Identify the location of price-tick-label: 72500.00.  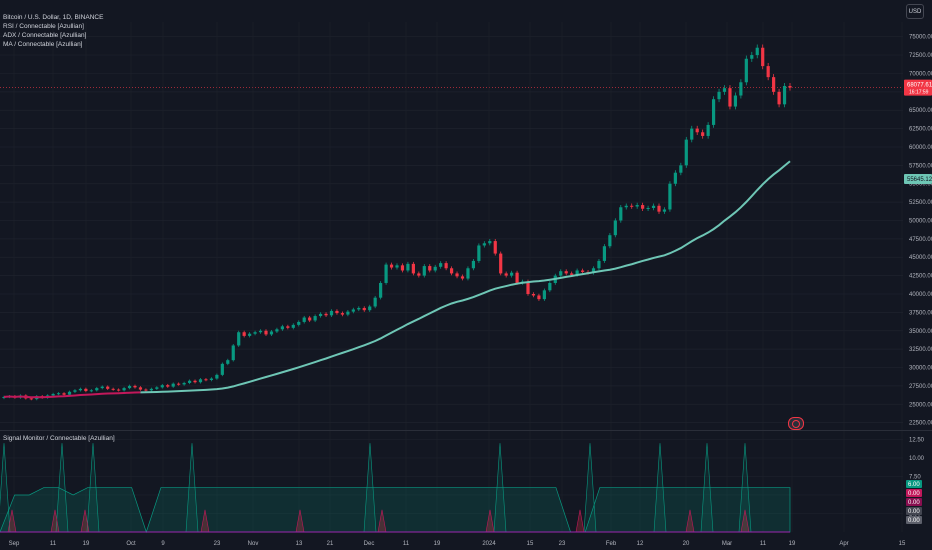
(920, 56).